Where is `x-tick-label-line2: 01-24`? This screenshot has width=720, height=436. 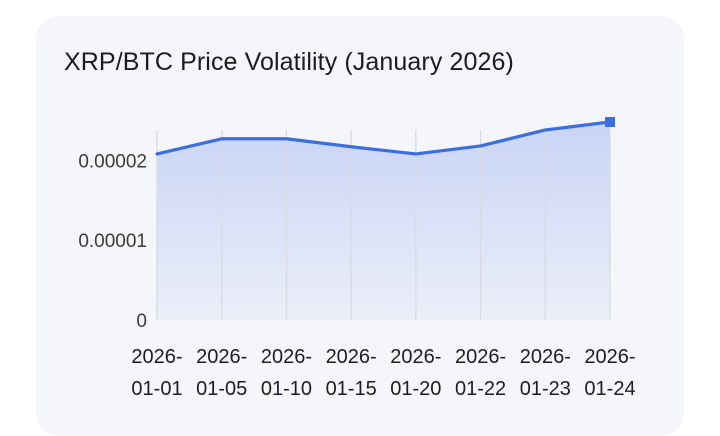 x-tick-label-line2: 01-24 is located at coordinates (609, 389).